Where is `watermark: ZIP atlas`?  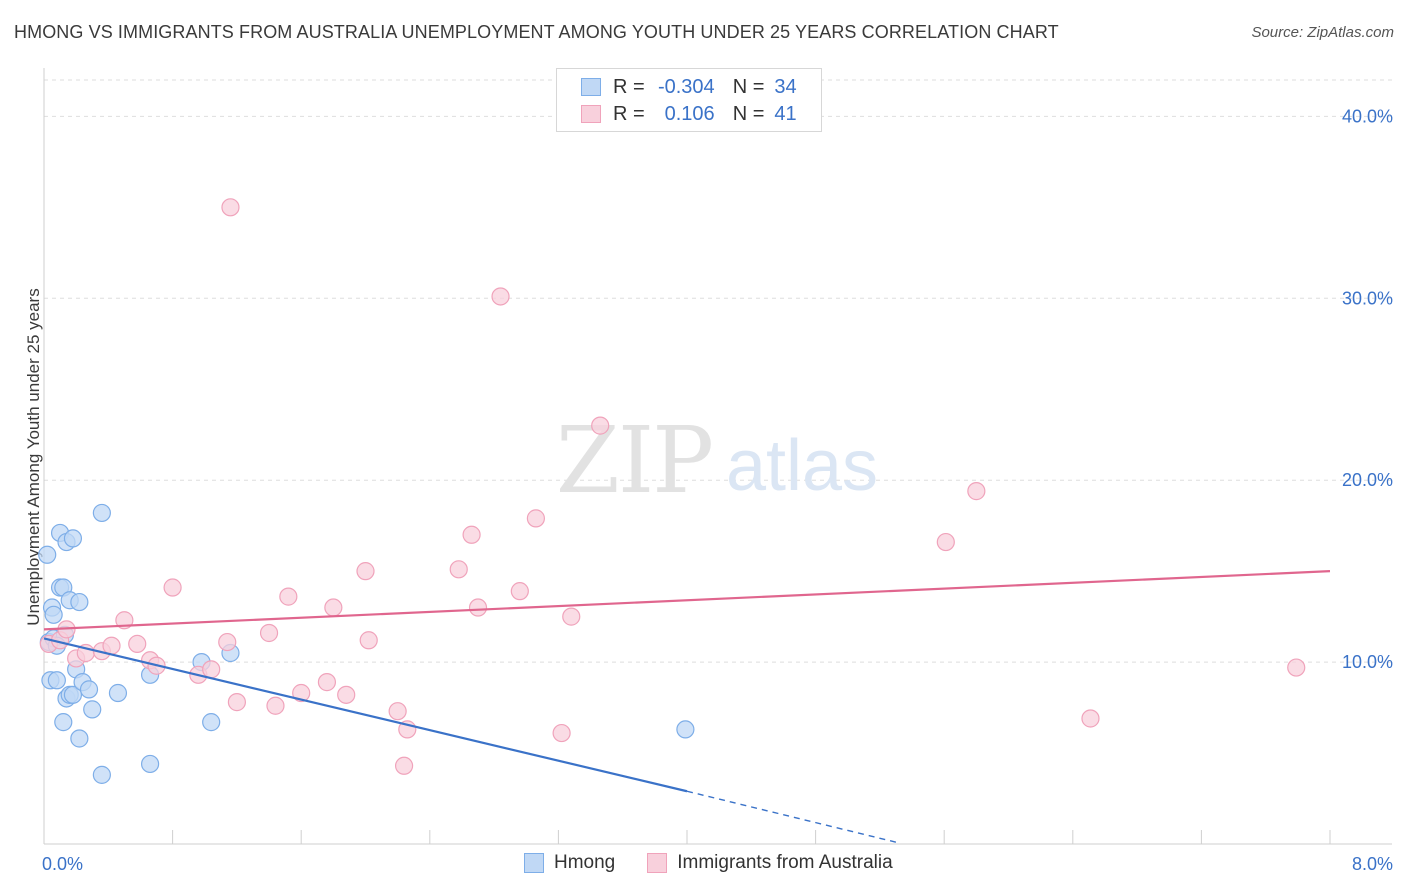 watermark: ZIP atlas is located at coordinates (717, 460).